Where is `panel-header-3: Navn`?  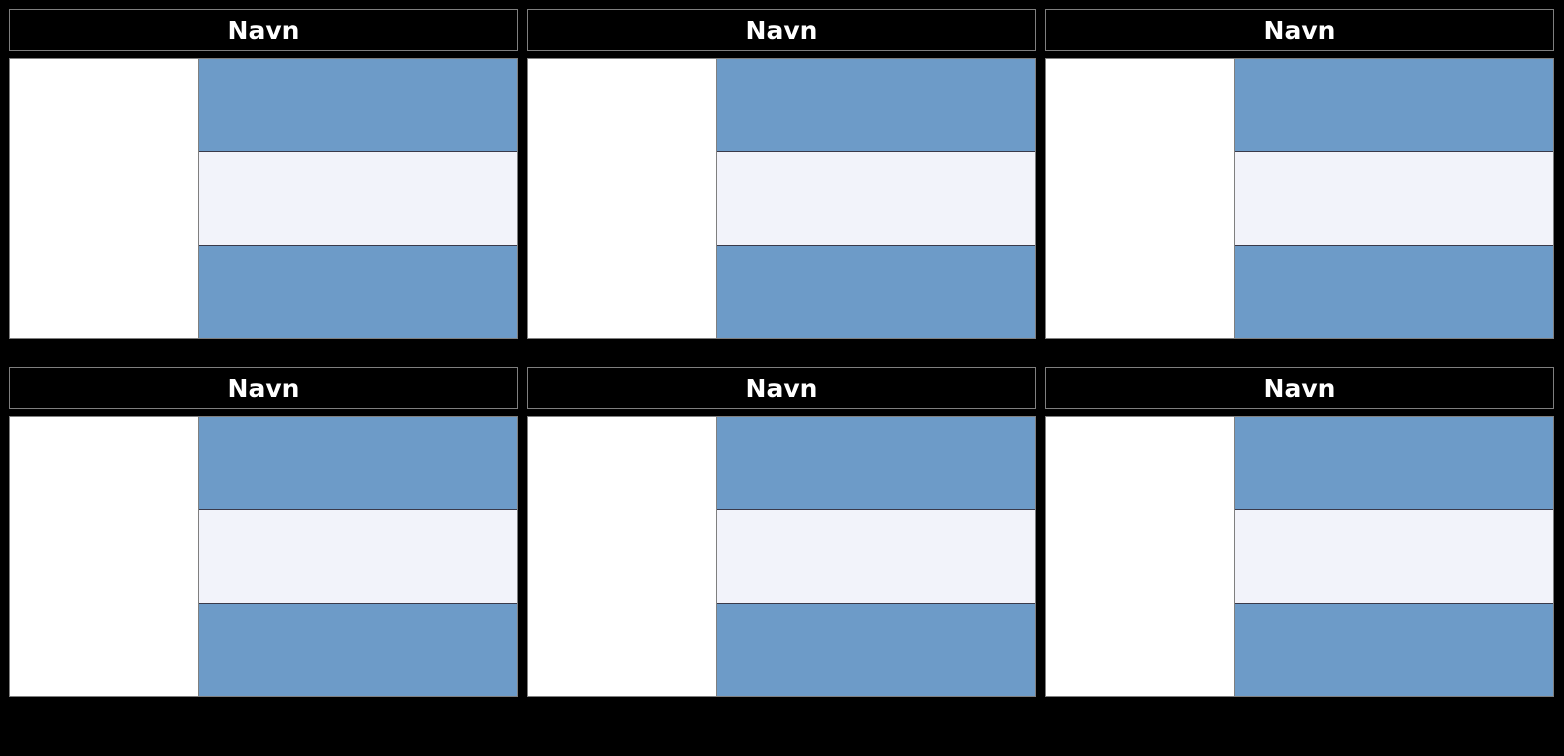 panel-header-3: Navn is located at coordinates (1299, 30).